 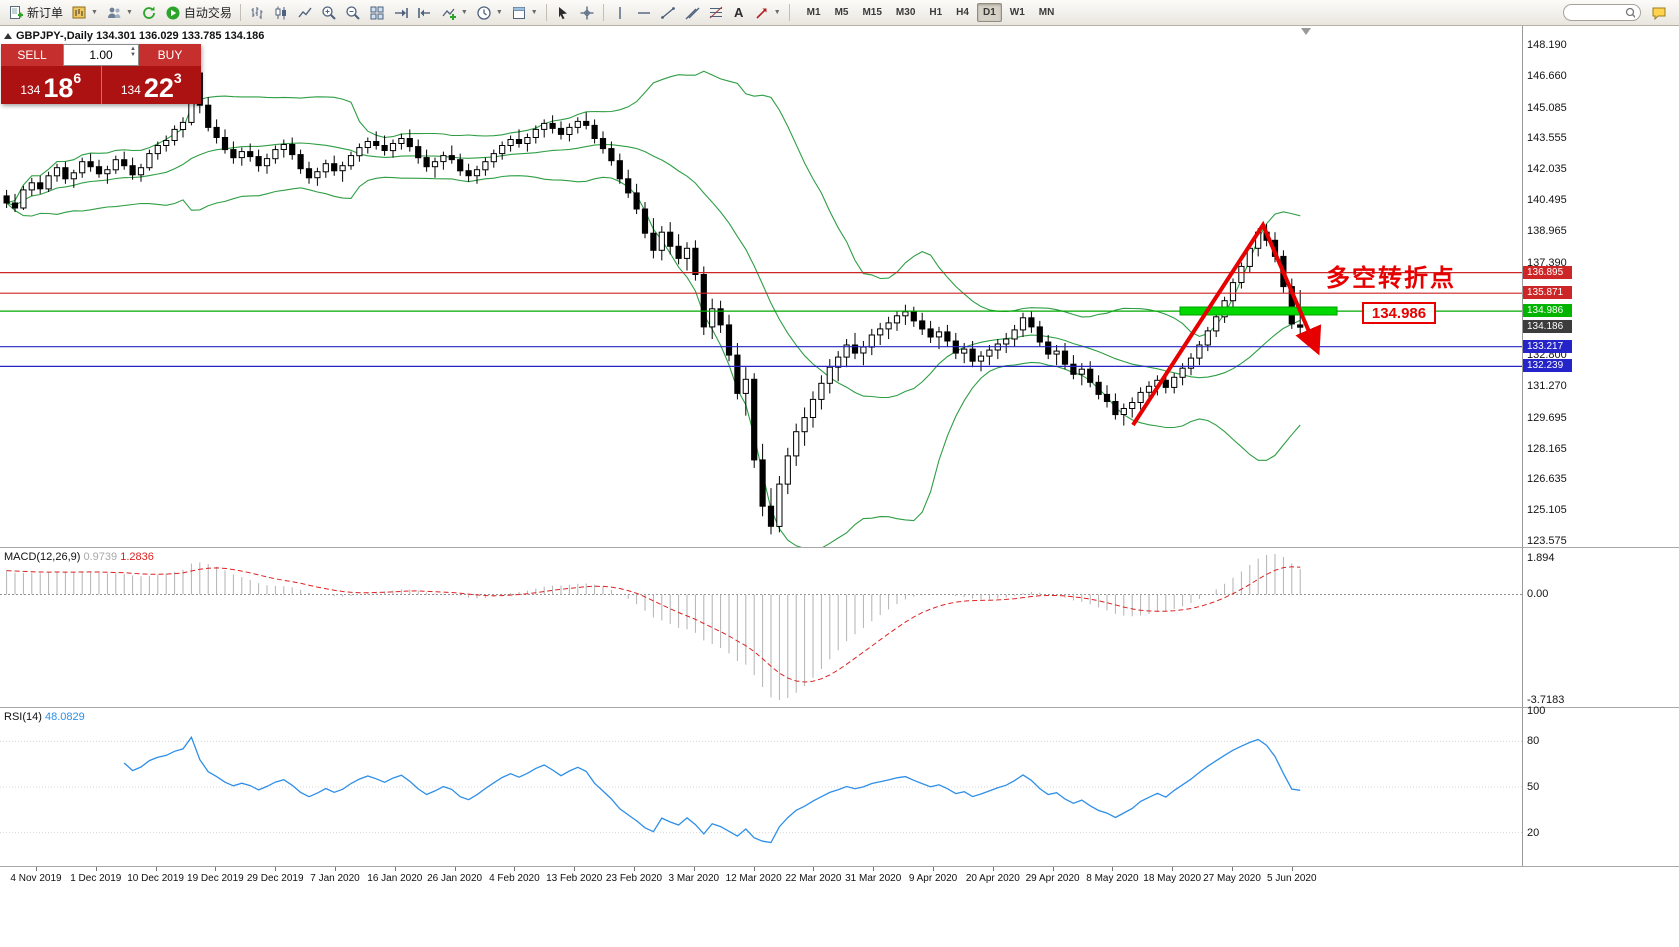 What do you see at coordinates (1258, 311) in the screenshot?
I see `support-highlight-segment` at bounding box center [1258, 311].